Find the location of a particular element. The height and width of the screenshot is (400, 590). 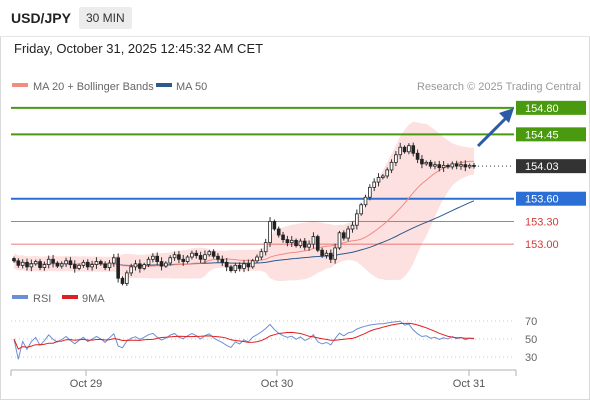

ma20-legend-label: MA 20 + Bollinger Bands is located at coordinates (93, 87).